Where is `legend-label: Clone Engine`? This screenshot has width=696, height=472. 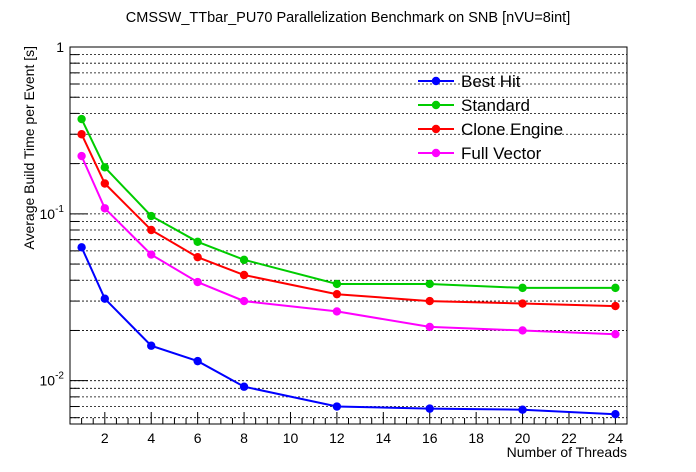
legend-label: Clone Engine is located at coordinates (512, 129).